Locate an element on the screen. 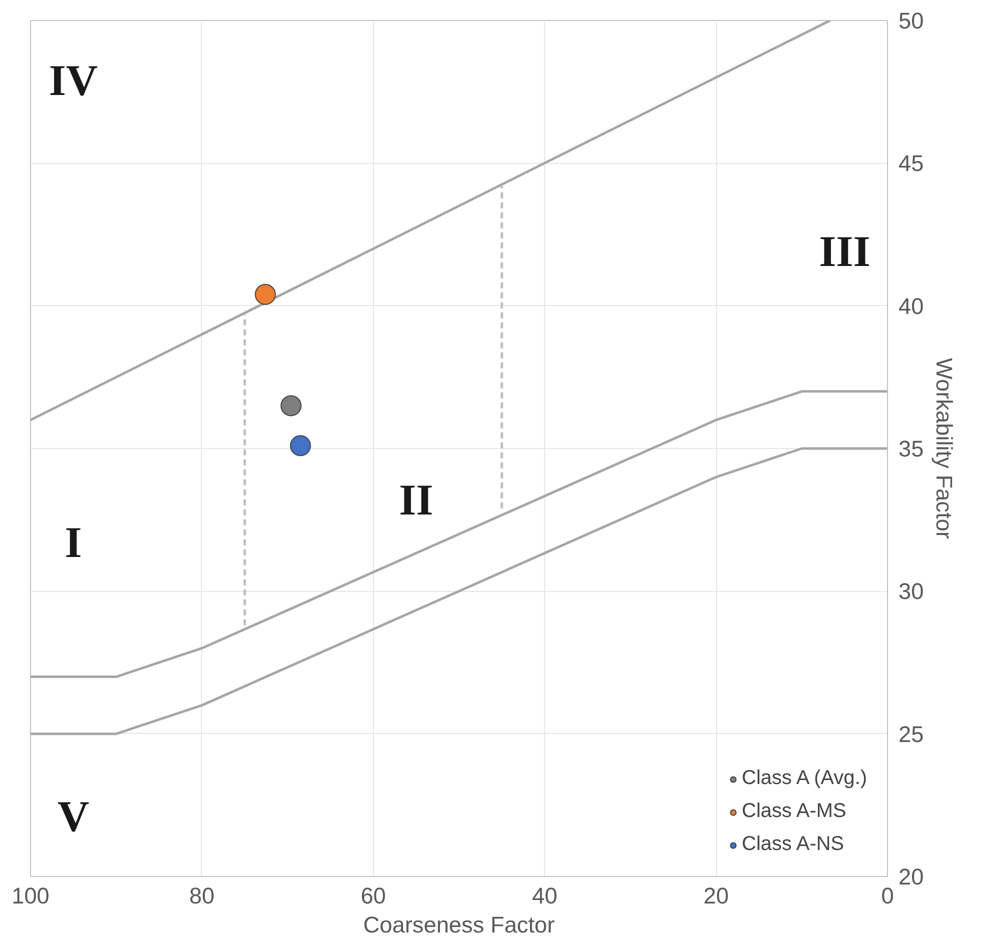  annotation: I is located at coordinates (73, 543).